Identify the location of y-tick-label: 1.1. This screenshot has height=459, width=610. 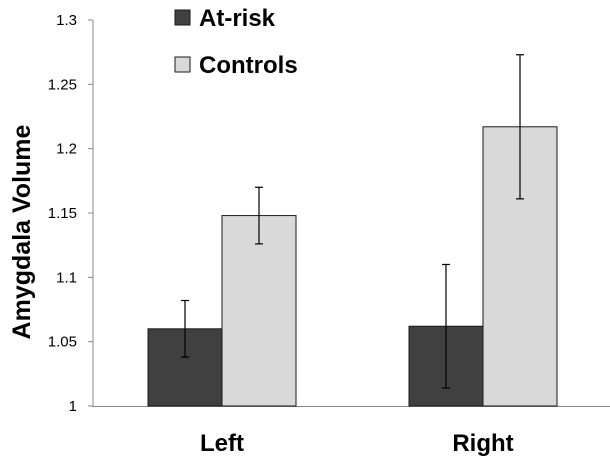
(66, 277).